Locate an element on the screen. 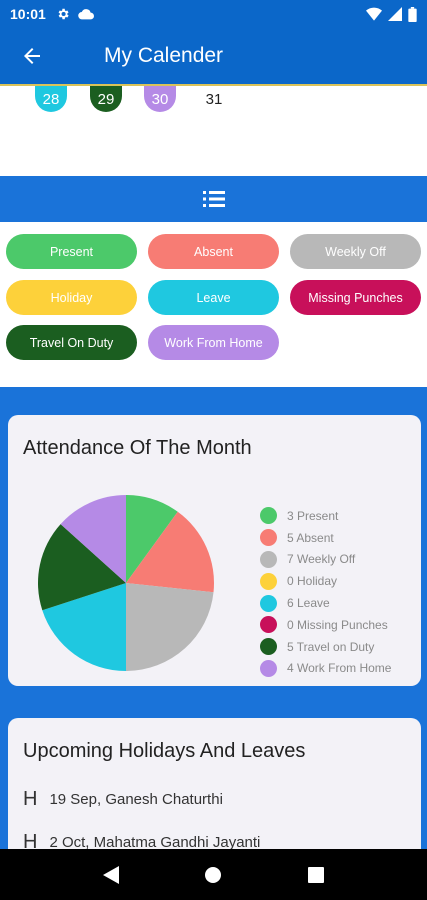 This screenshot has height=900, width=427. holiday-item: H 2 Oct, Mahatma Gandhi Jayanti is located at coordinates (141, 842).